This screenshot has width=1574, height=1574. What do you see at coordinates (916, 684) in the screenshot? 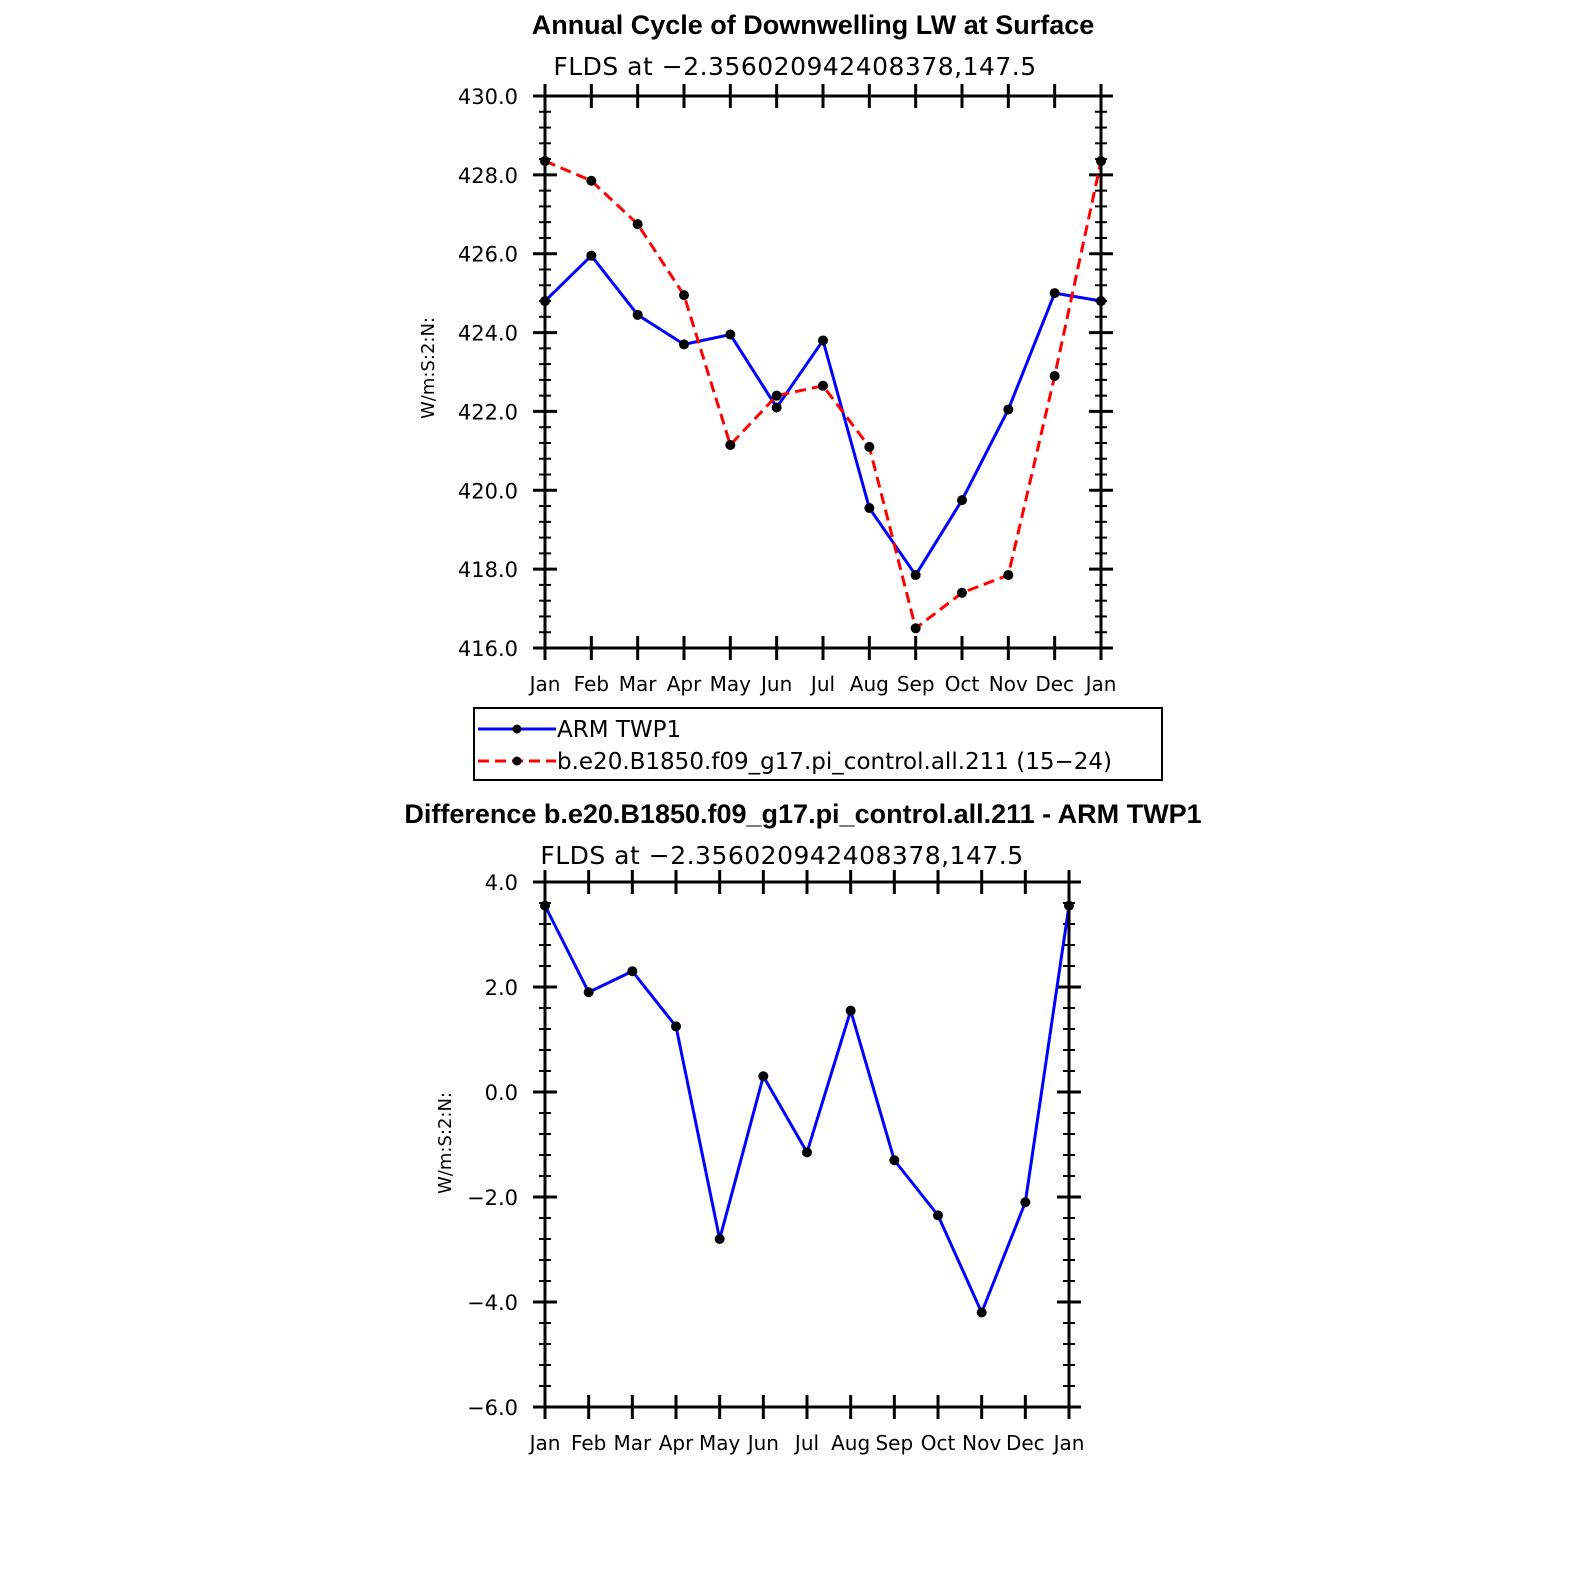
I see `top-x-tick-label: Sep` at bounding box center [916, 684].